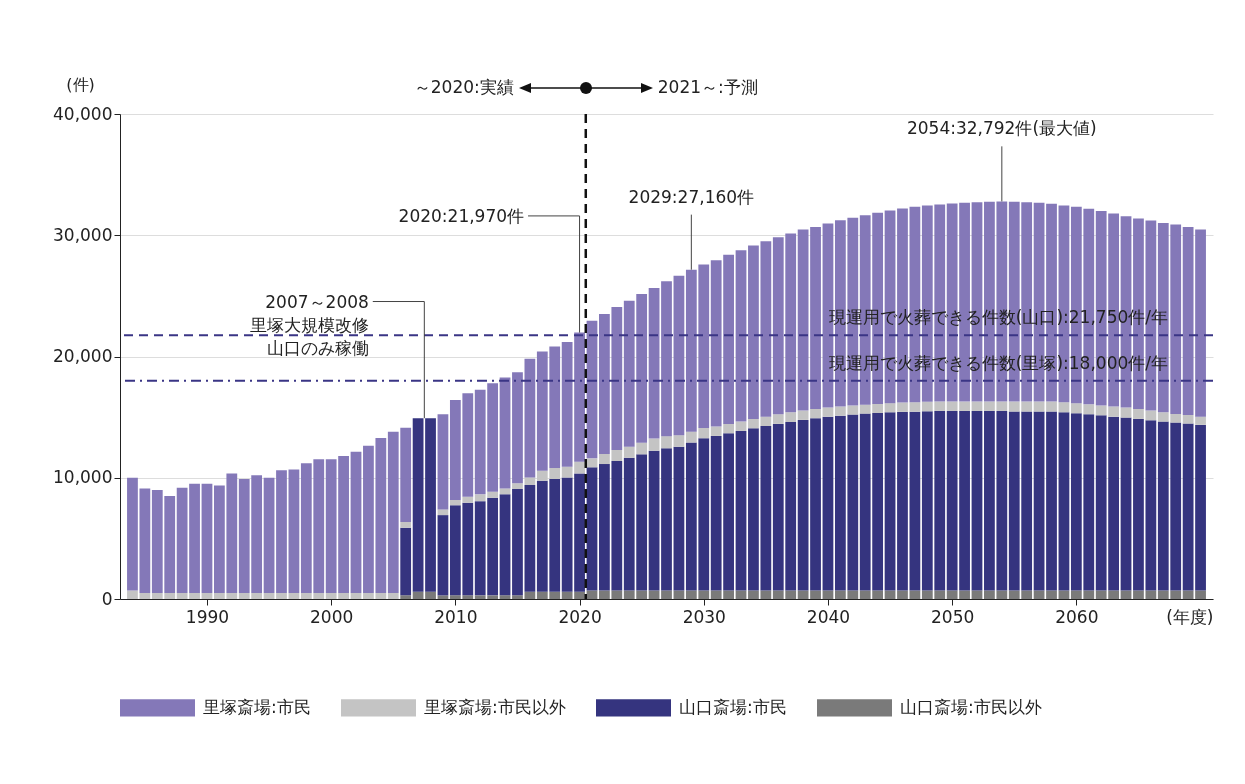  Describe the element at coordinates (691, 196) in the screenshot. I see `annotation: 2029:27,160件` at that location.